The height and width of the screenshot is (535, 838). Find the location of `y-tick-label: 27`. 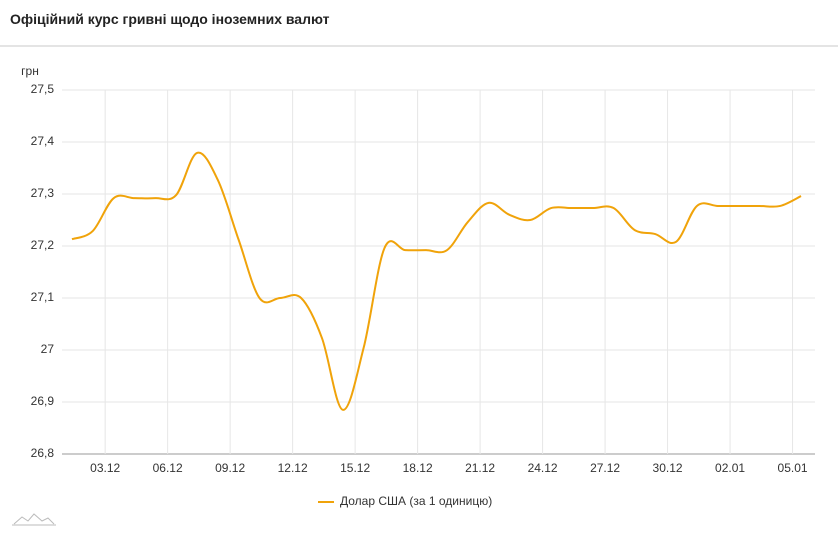

y-tick-label: 27 is located at coordinates (48, 349).